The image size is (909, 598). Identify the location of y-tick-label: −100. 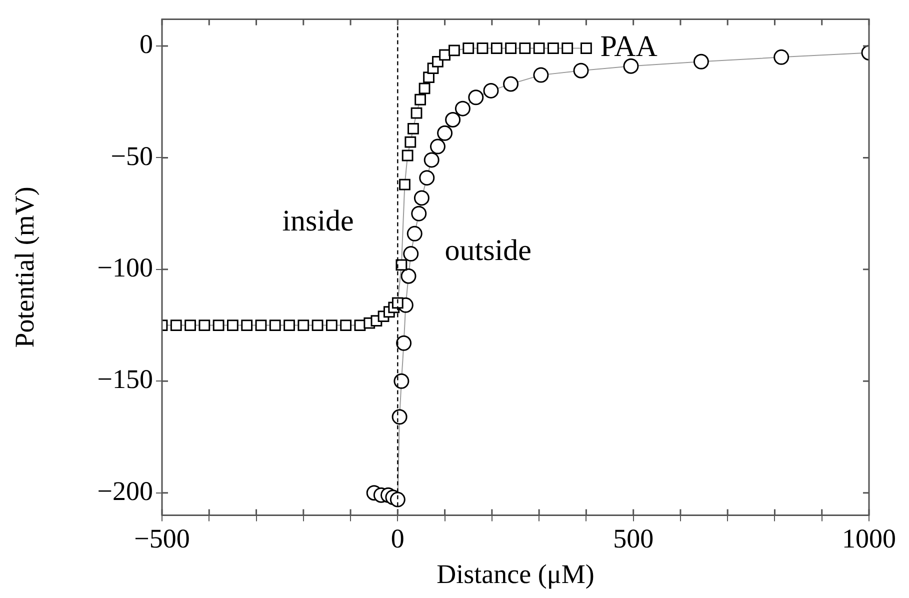
(125, 267).